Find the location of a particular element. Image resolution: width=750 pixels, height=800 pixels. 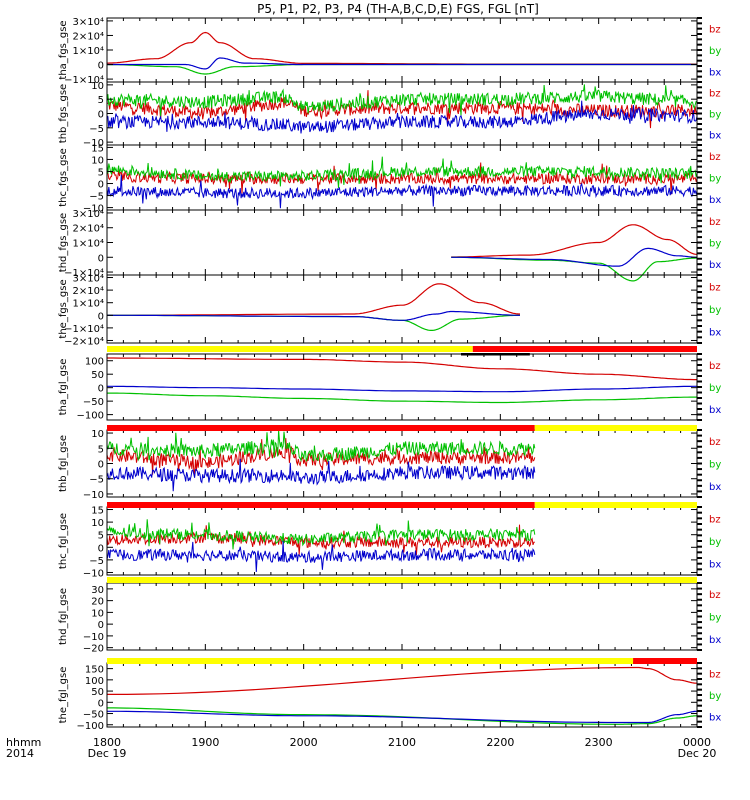

y-axis-label: tha_fgl_gse is located at coordinates (63, 387).